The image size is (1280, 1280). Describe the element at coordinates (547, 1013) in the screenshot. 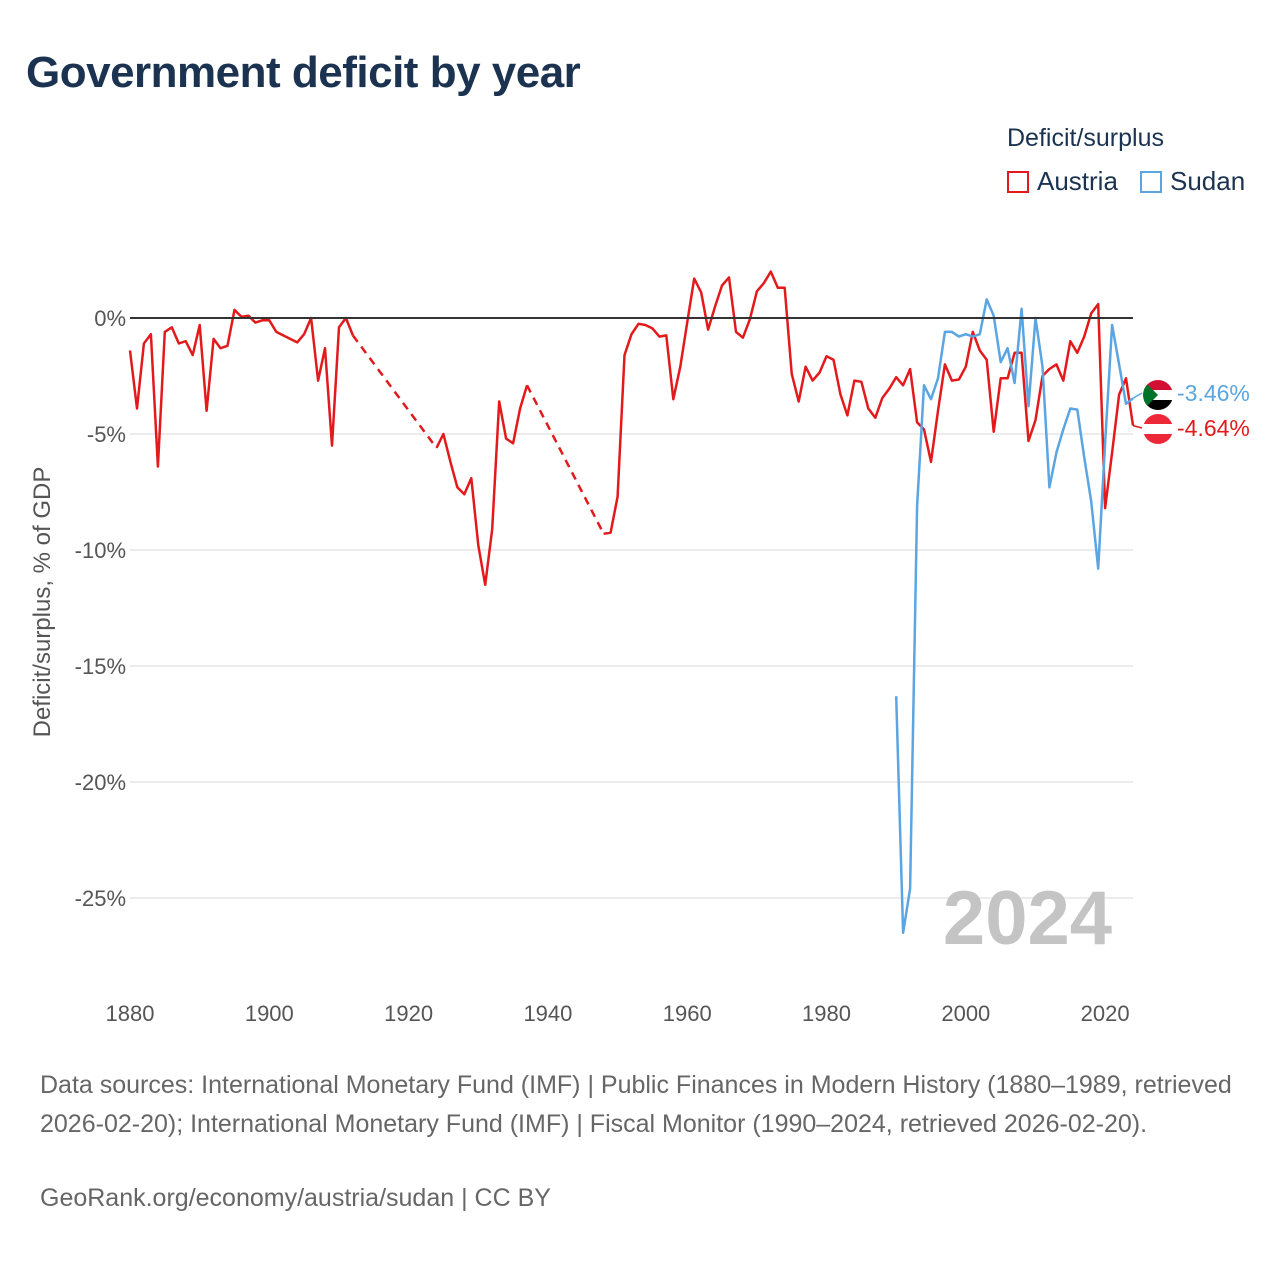

I see `x-tick-label: 1940` at that location.